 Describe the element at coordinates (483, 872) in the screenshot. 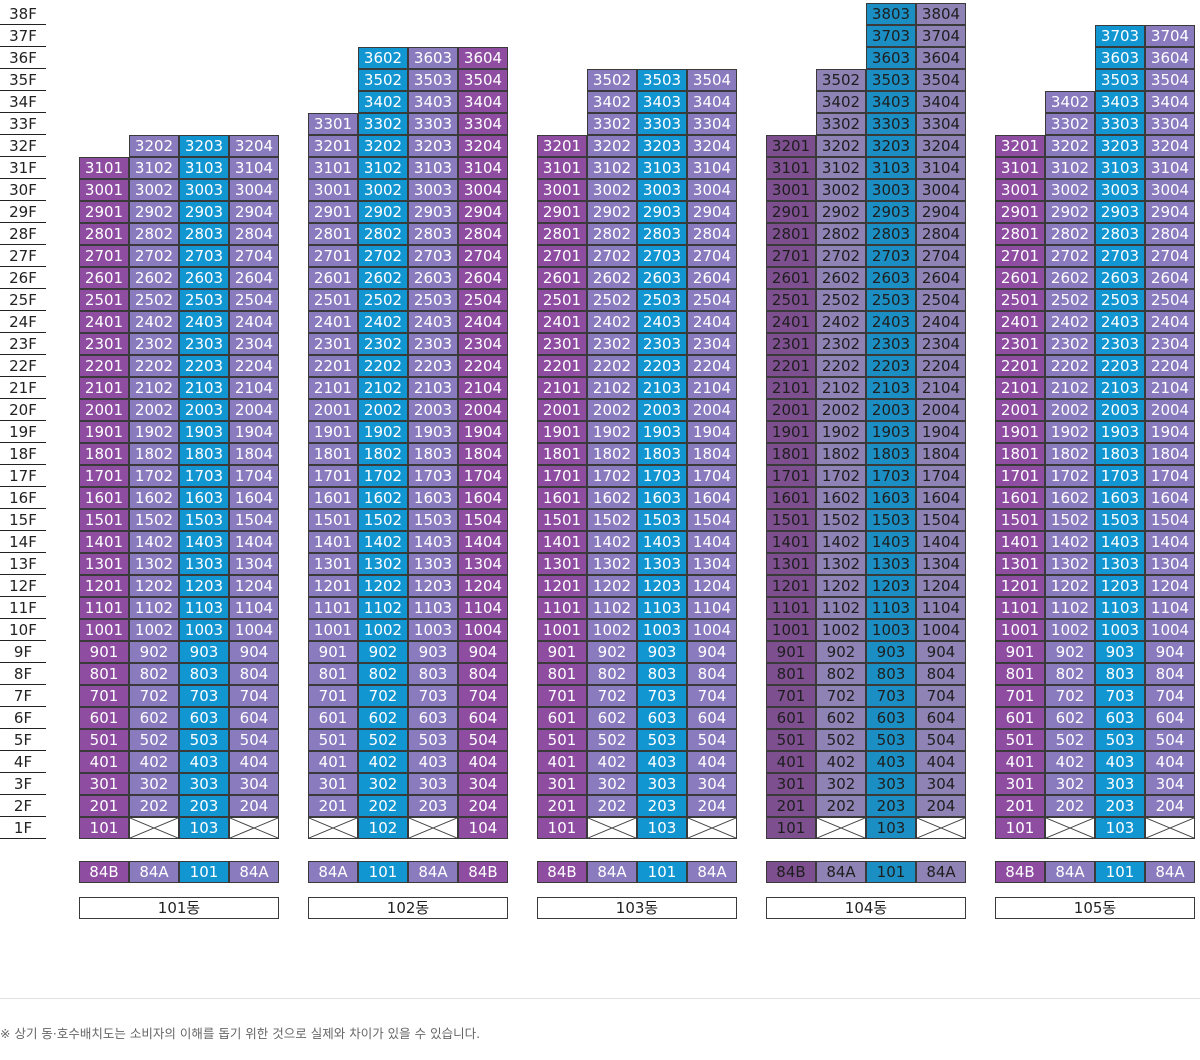

I see `unit-type-label: 84B` at that location.